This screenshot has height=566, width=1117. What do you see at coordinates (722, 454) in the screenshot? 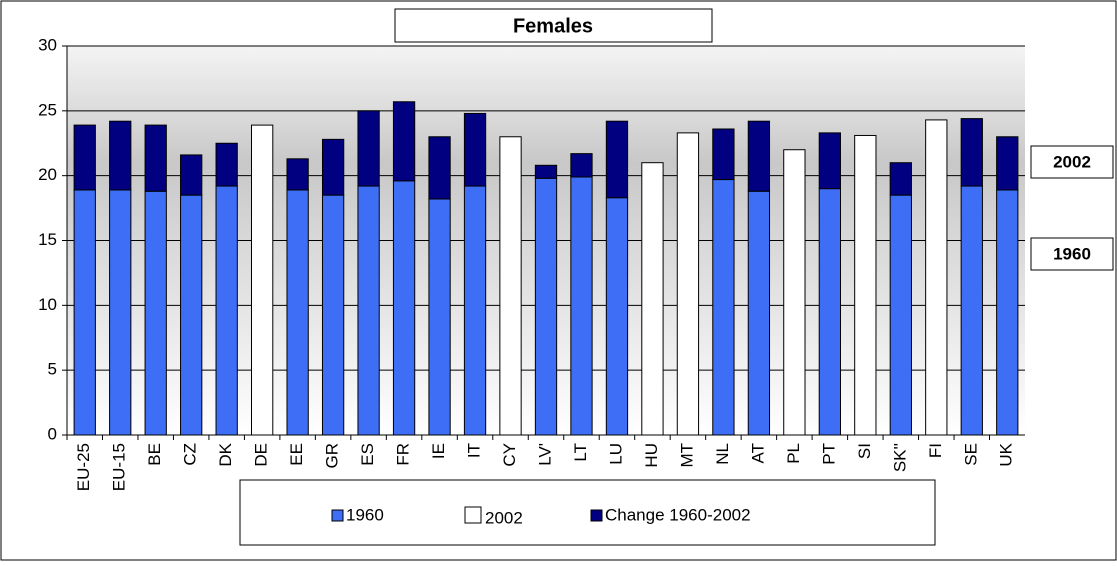
I see `x-tick-label: NL` at bounding box center [722, 454].